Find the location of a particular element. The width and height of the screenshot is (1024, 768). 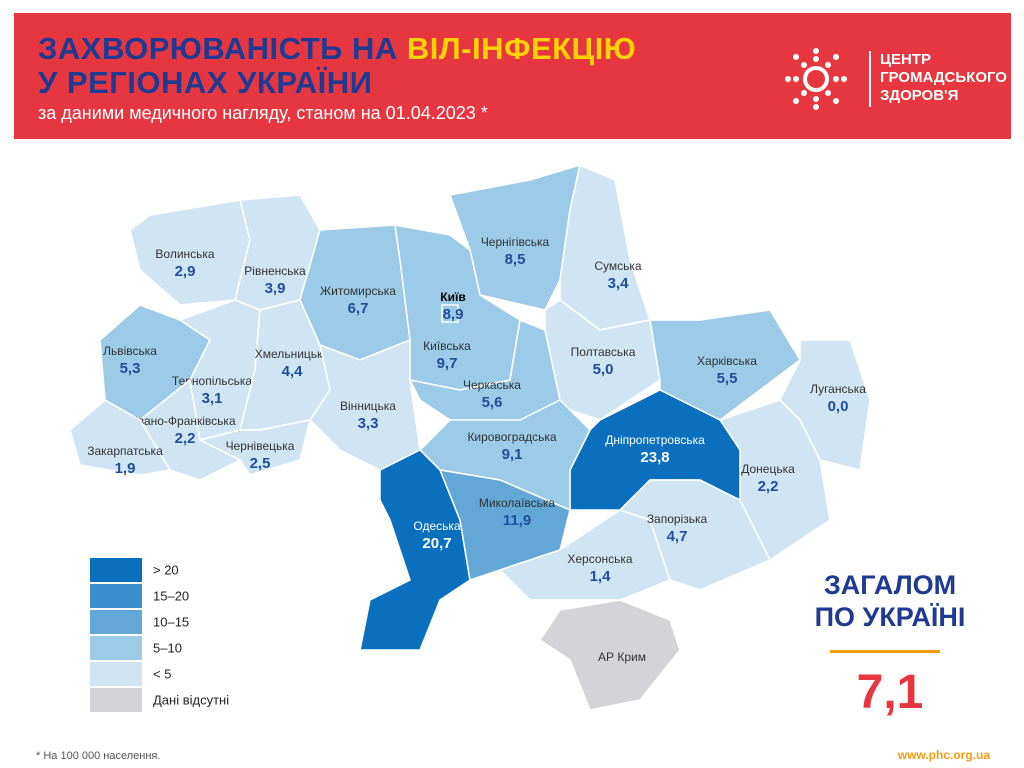

region-name: Сумська is located at coordinates (618, 266).